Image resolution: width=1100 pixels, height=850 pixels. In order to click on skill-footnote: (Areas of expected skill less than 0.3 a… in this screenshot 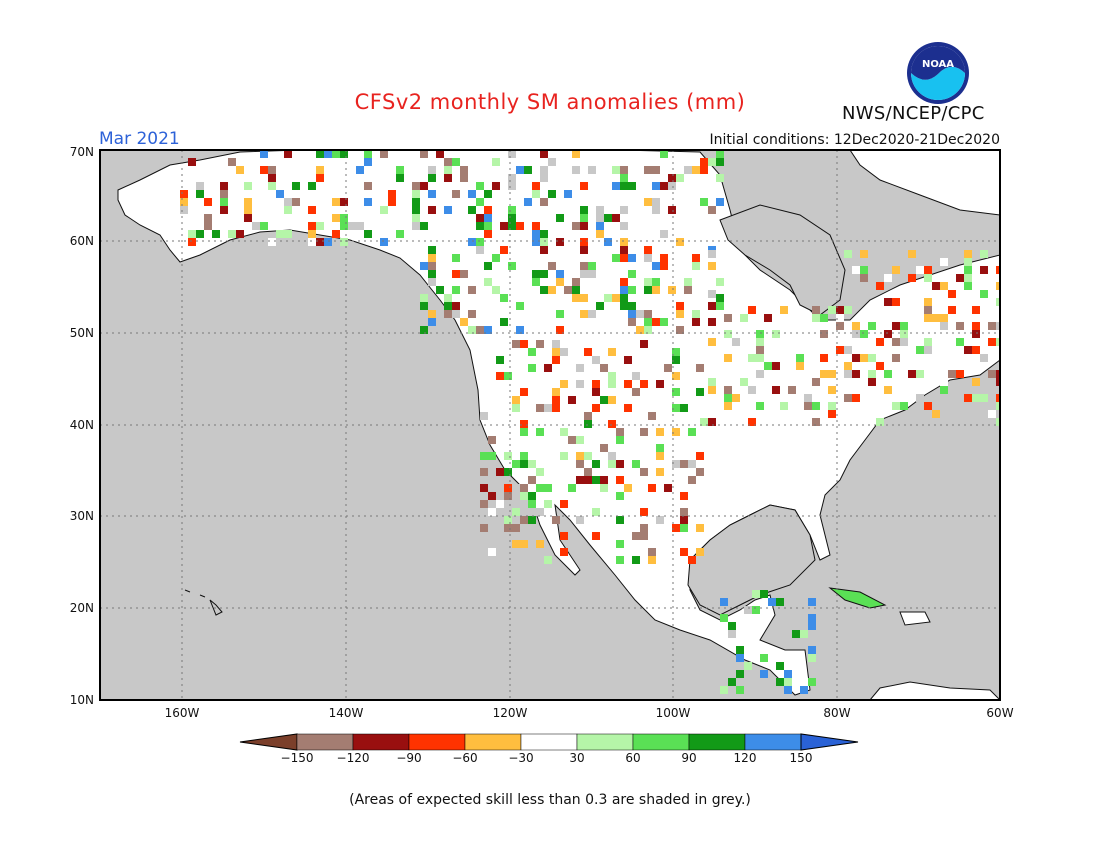, I will do `click(550, 800)`.